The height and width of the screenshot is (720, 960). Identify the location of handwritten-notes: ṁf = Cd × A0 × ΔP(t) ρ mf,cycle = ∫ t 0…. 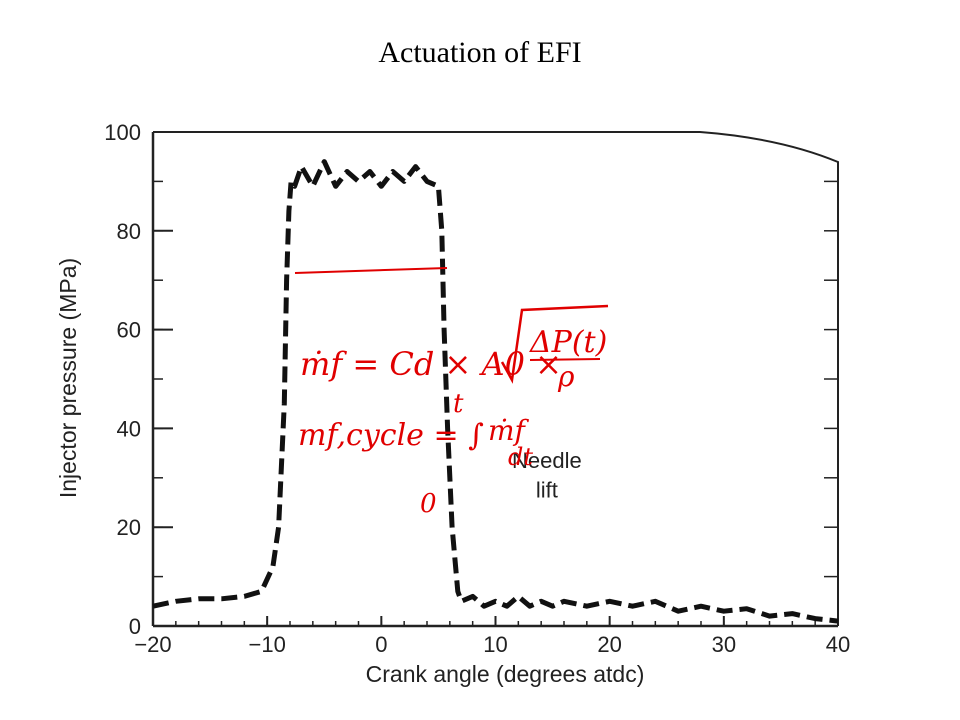
(451, 393).